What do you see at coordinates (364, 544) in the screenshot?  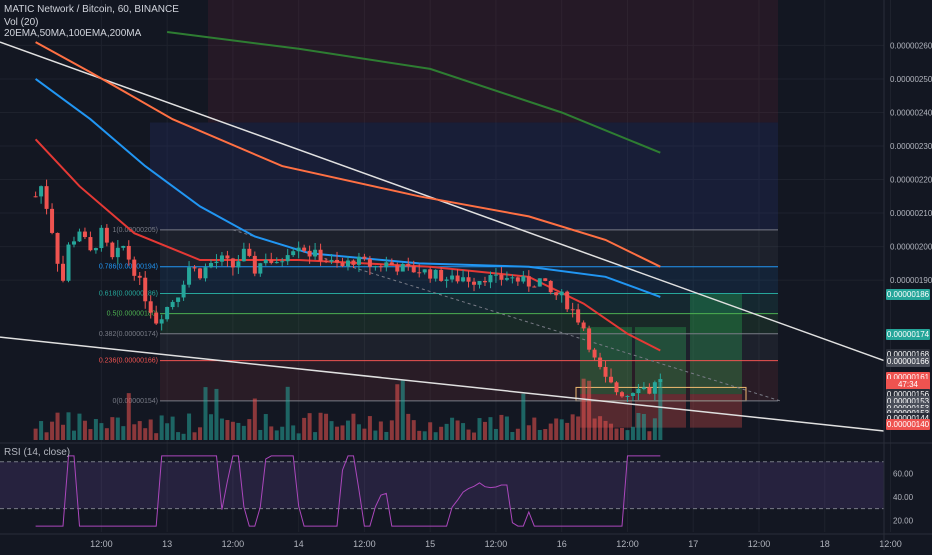 I see `time-label-4: 12:00` at bounding box center [364, 544].